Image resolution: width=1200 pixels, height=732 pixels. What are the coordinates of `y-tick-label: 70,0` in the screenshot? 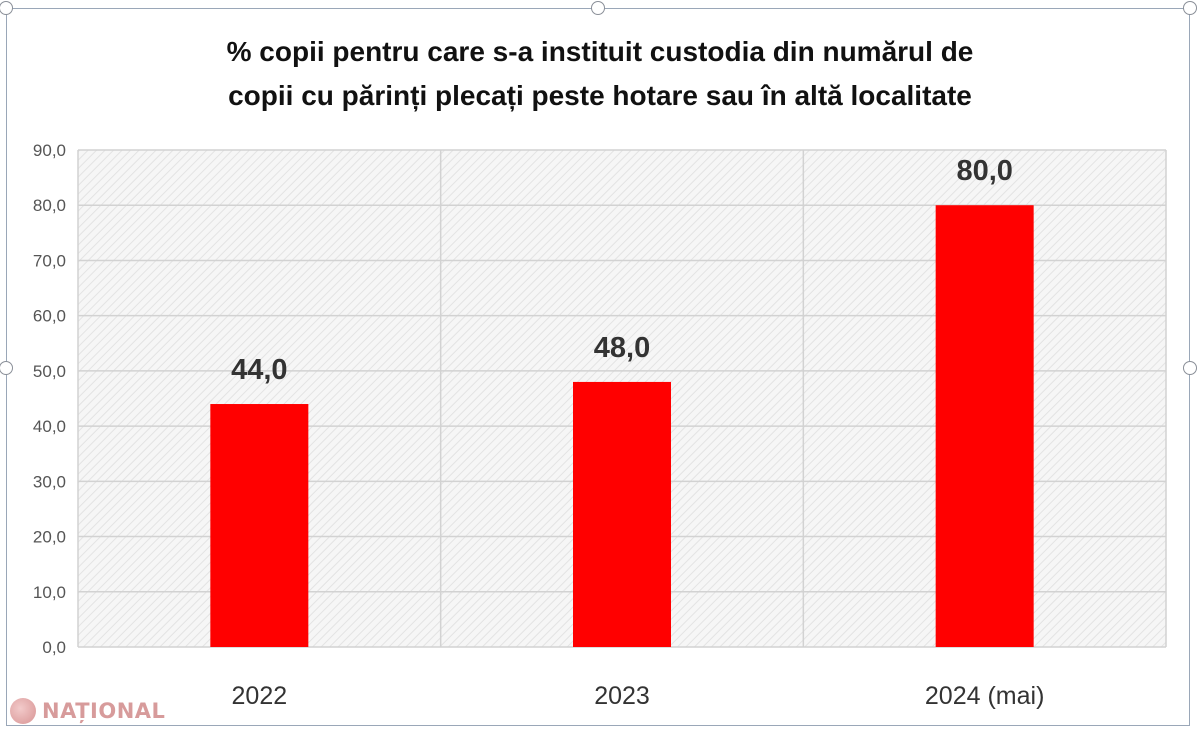 It's located at (49, 260).